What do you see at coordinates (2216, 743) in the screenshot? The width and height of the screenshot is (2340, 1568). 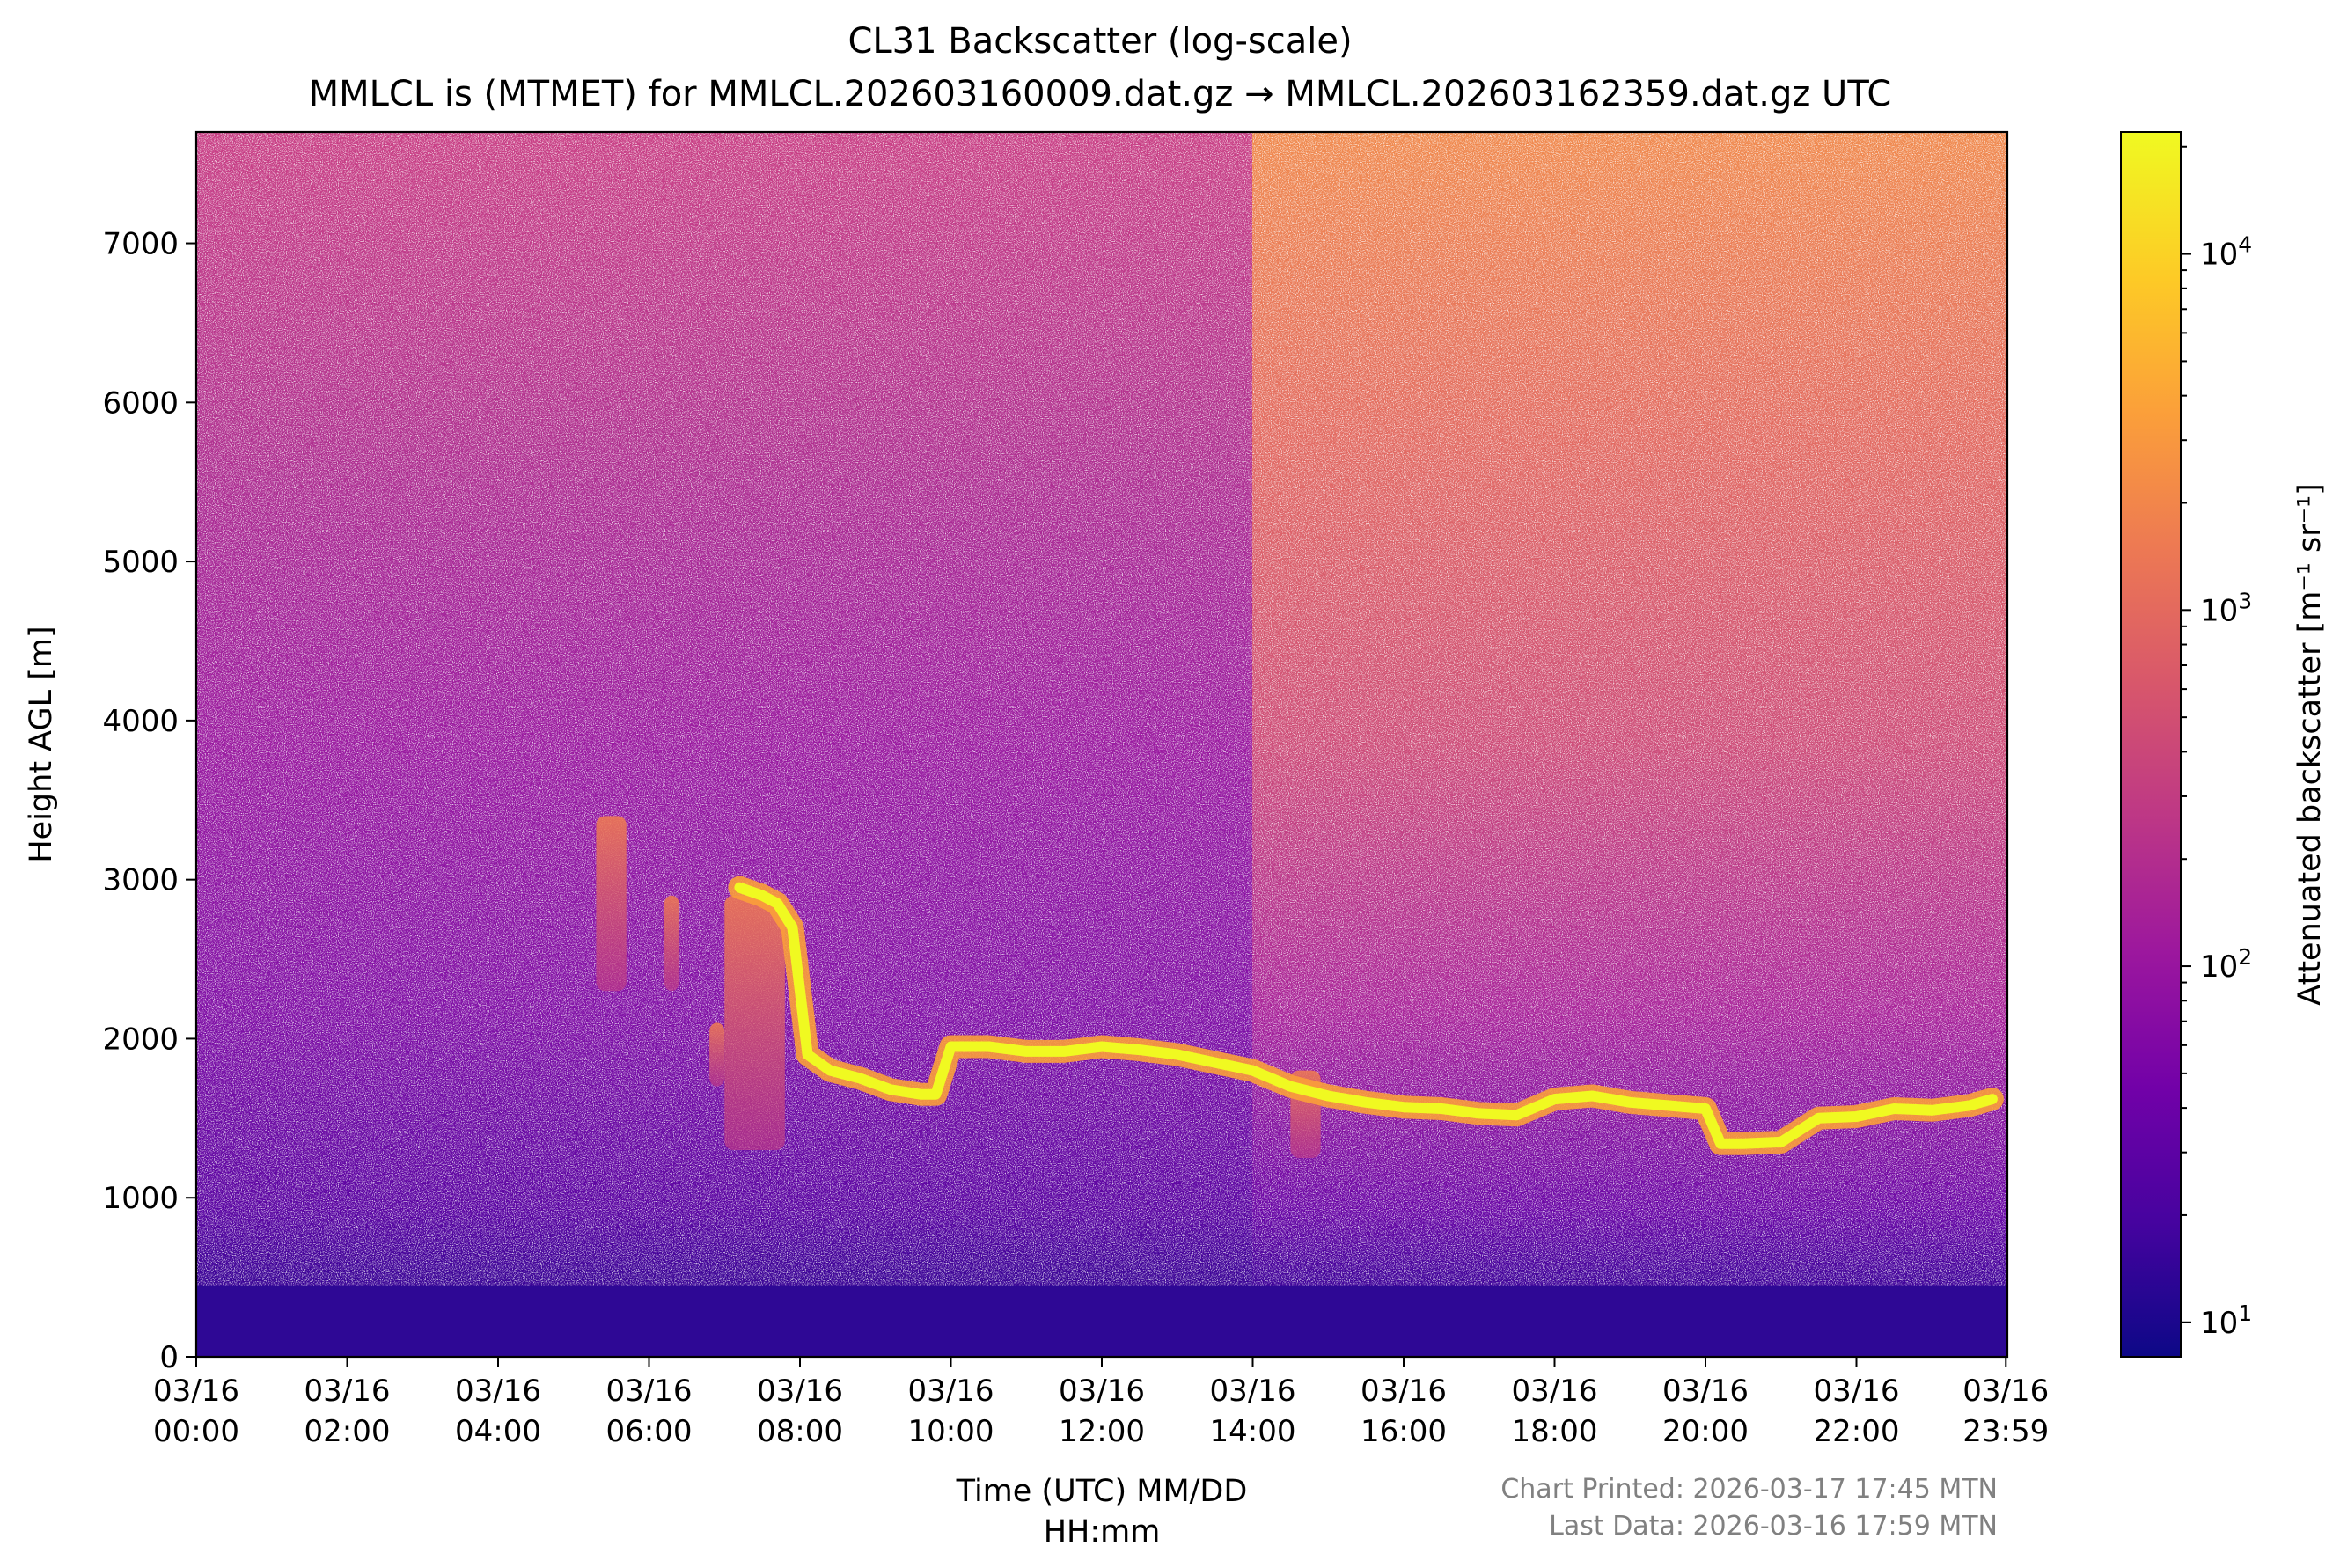 I see `colorbar-ticks: 10¹ 10² 10³ 10⁴` at bounding box center [2216, 743].